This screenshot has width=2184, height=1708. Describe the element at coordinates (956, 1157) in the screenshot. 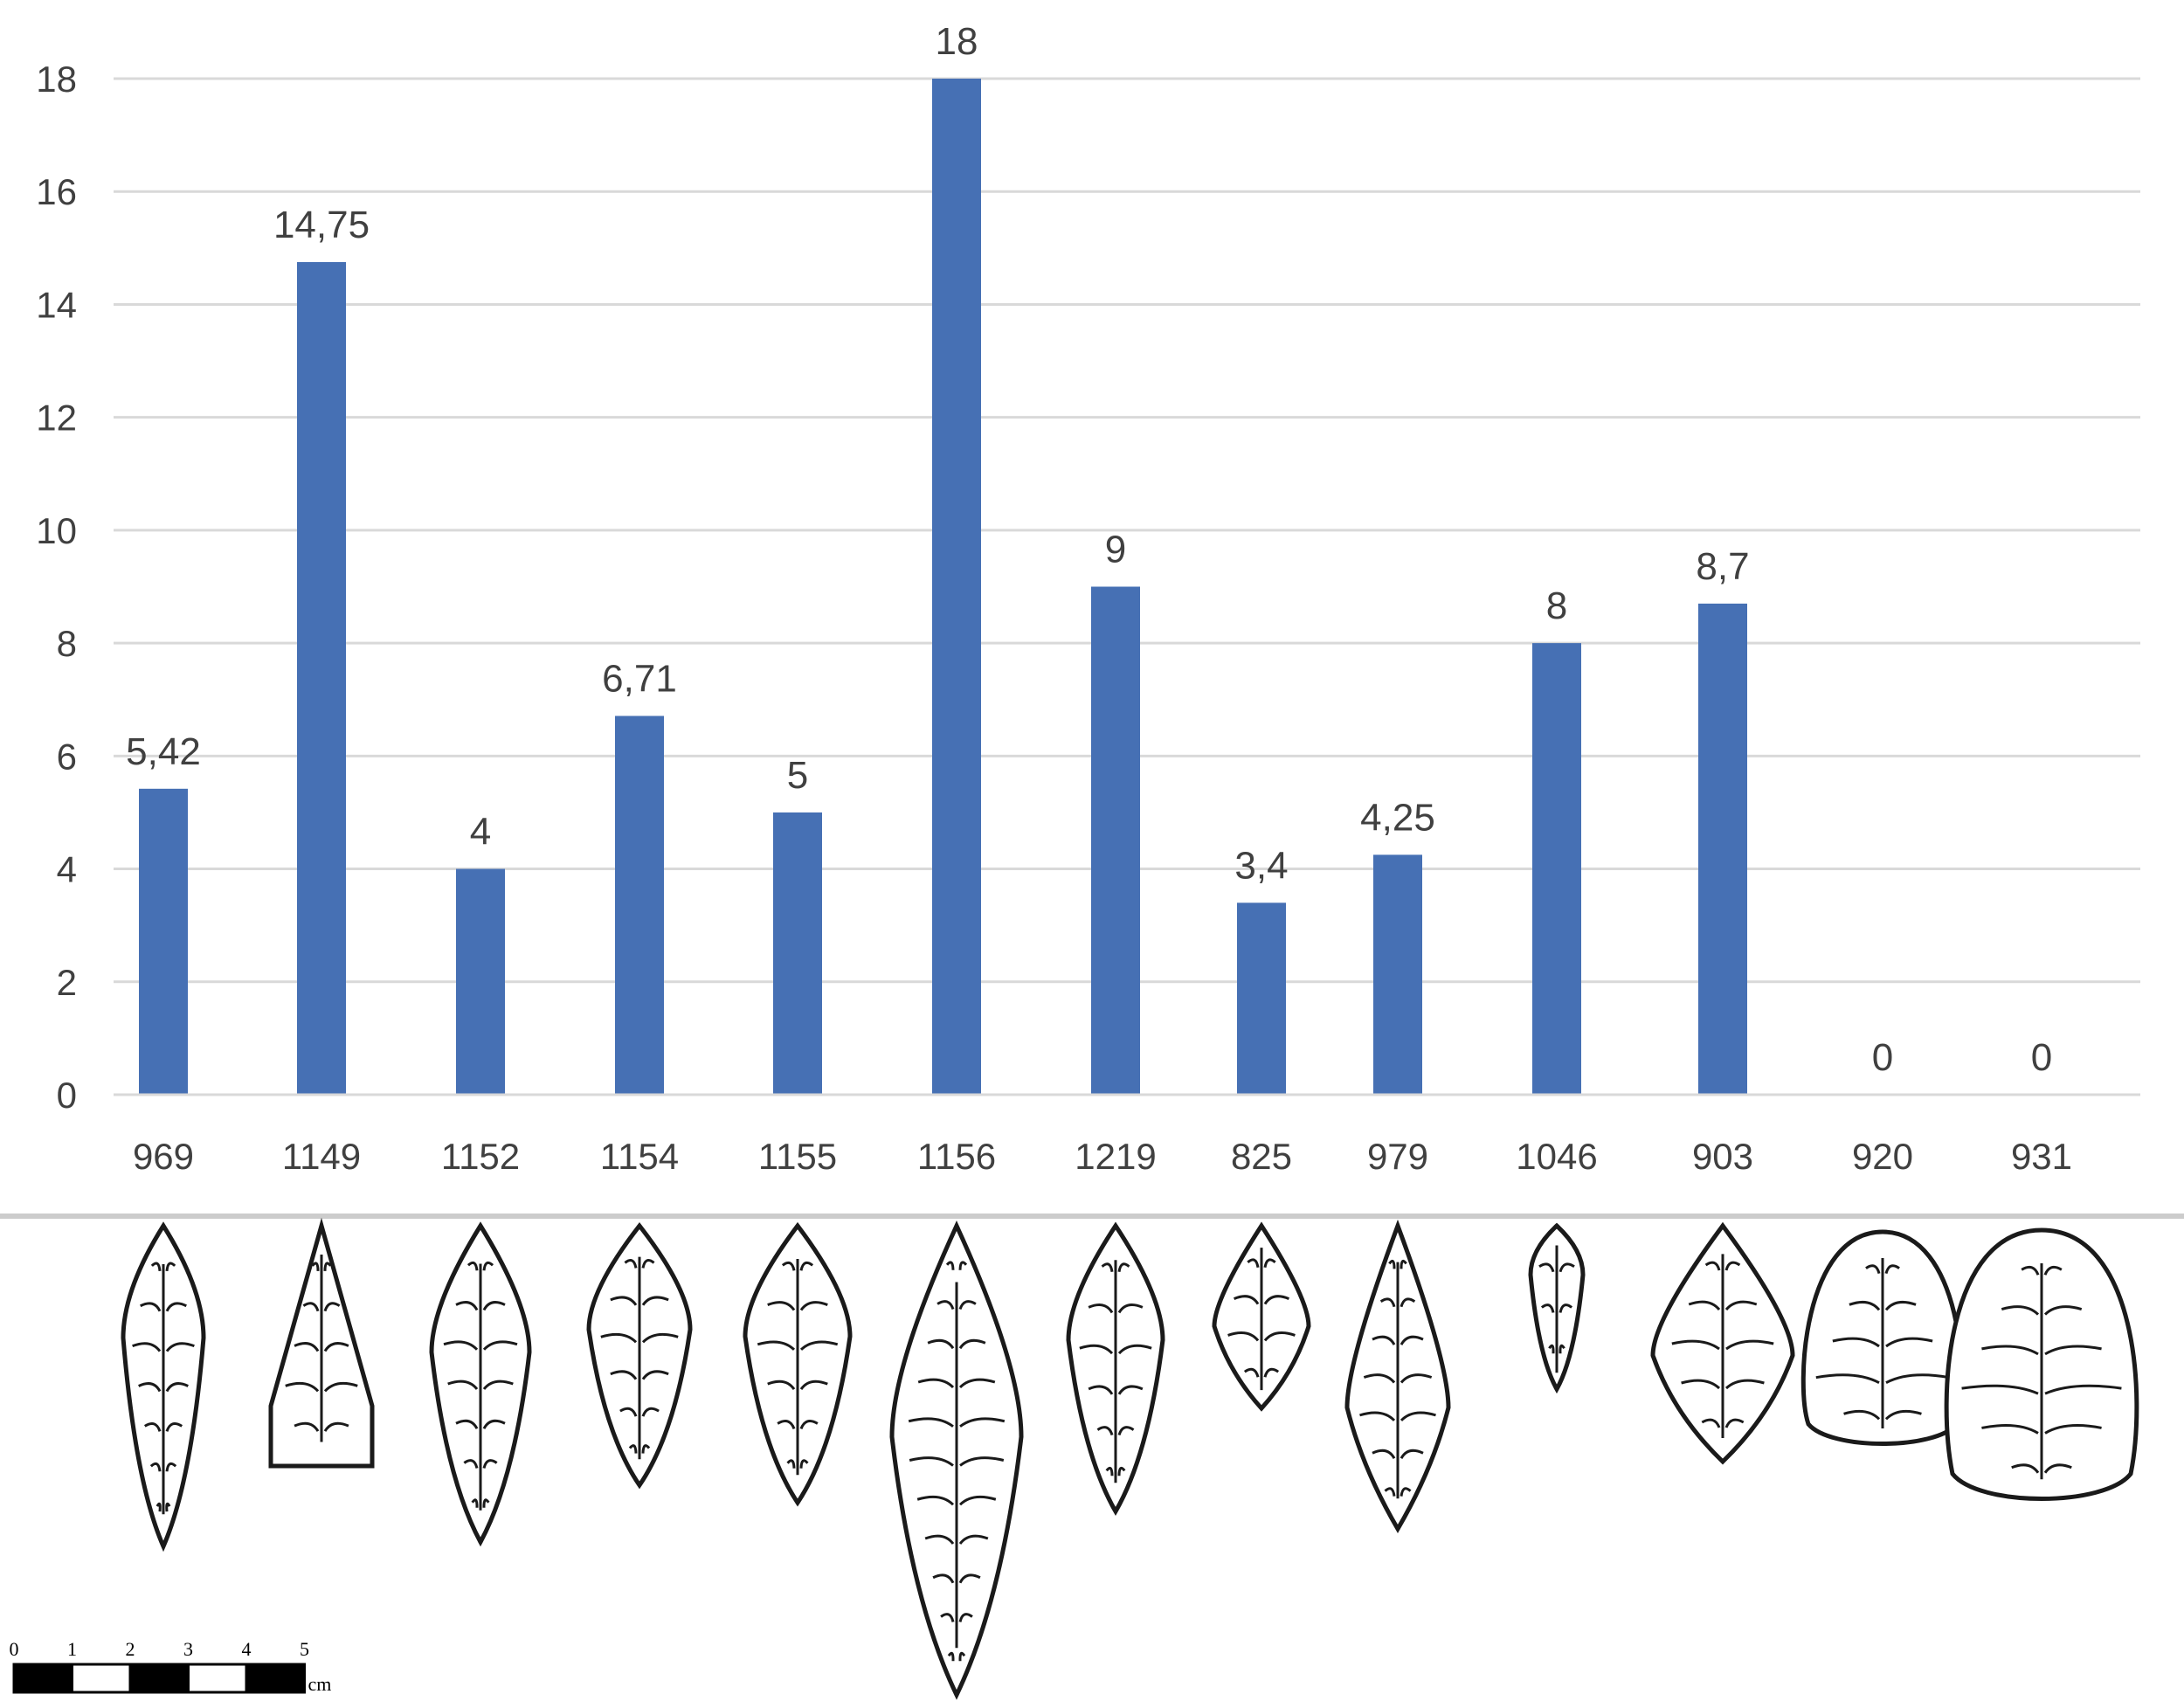

I see `category-label: 1156` at that location.